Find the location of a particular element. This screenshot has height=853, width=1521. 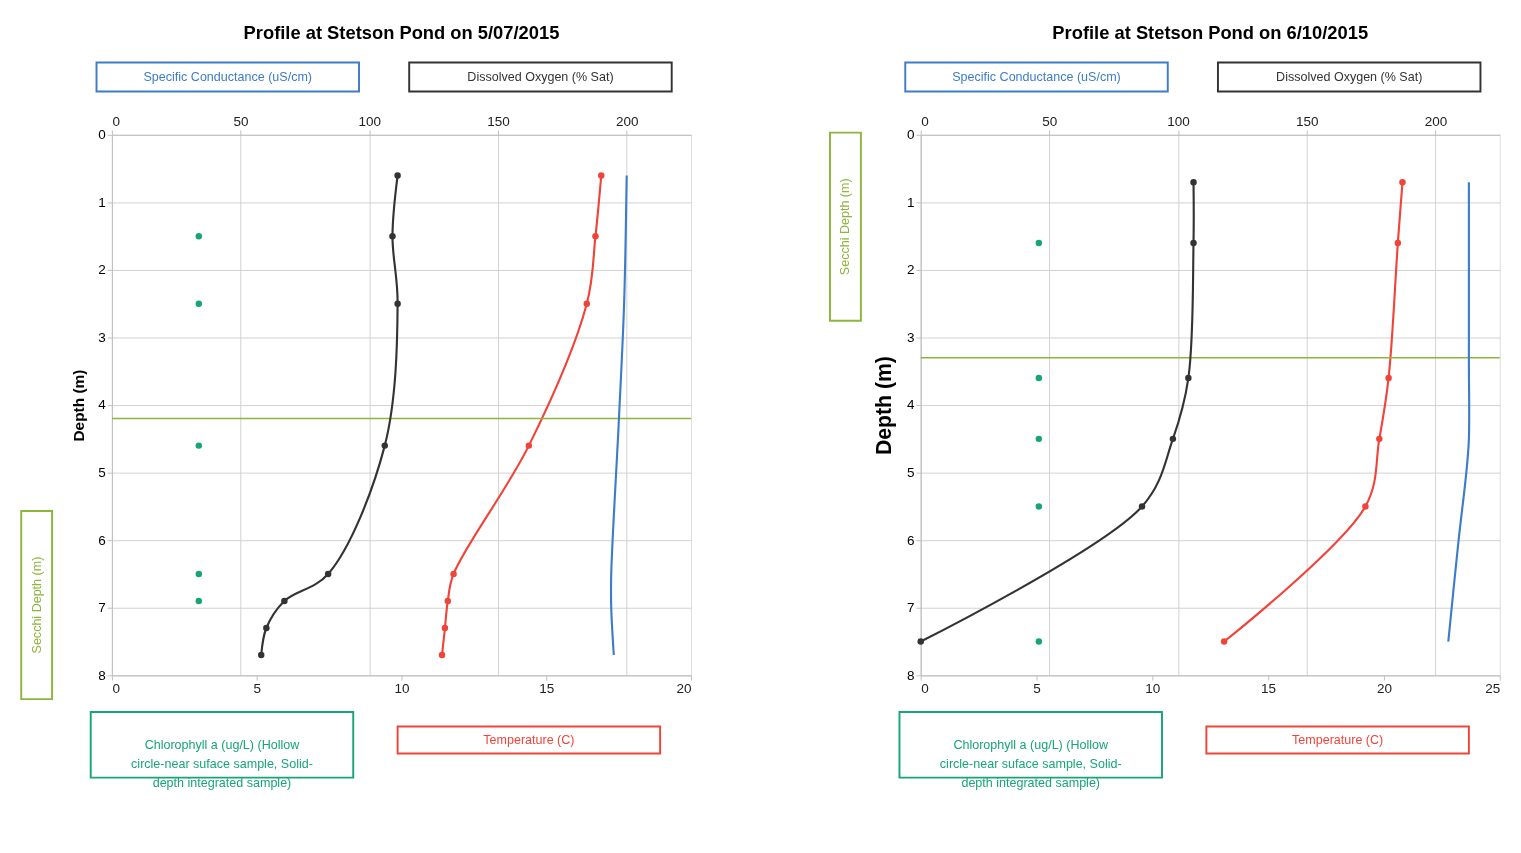

chart-title: Profile at Stetson Pond on 5/07/2015 is located at coordinates (401, 33).